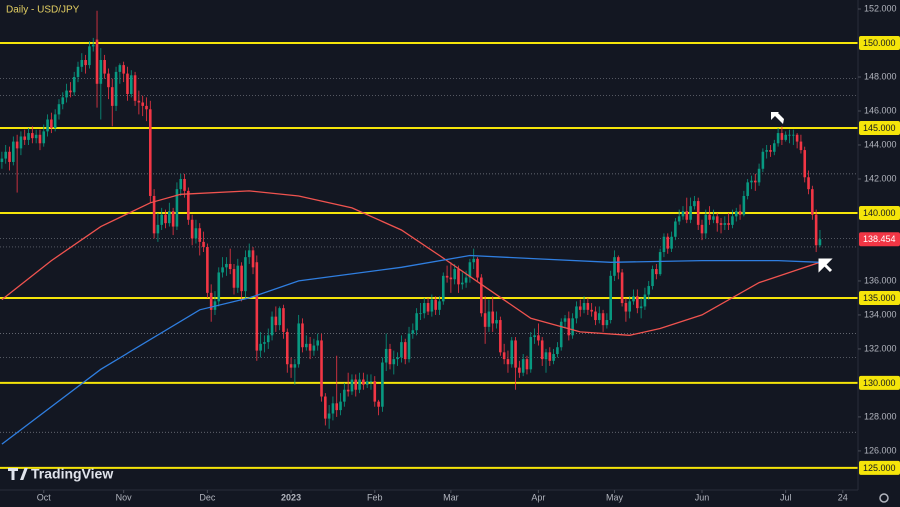 Image resolution: width=900 pixels, height=507 pixels. Describe the element at coordinates (879, 239) in the screenshot. I see `last-price-label: 138.454` at that location.